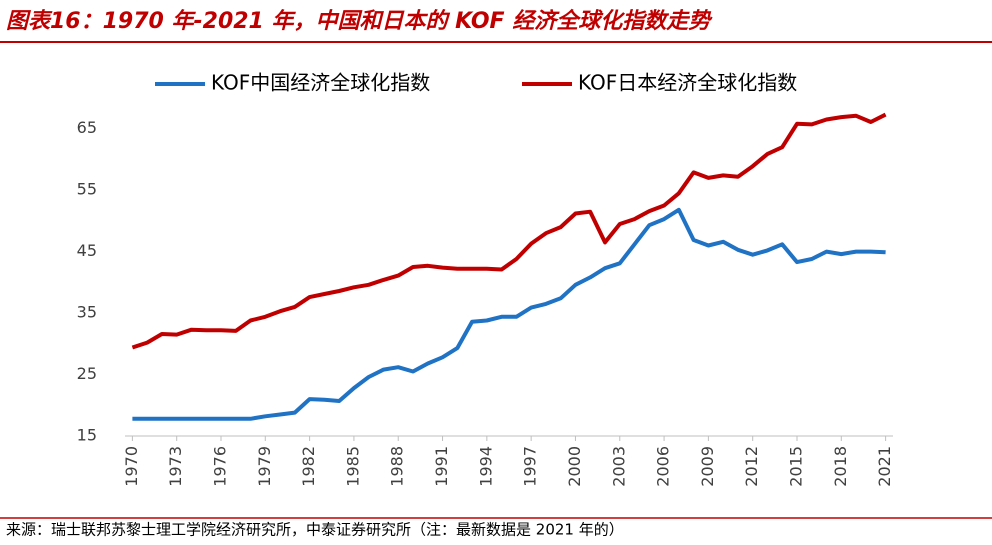  I want to click on x-tick-label: 1970, so click(131, 466).